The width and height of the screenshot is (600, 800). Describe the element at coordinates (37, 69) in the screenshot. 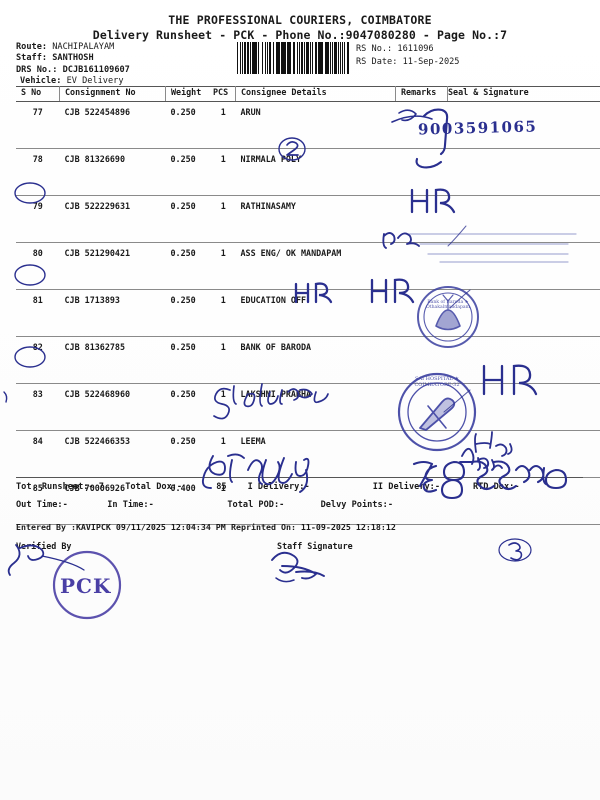

I see `drs-label: DRS No.:` at that location.